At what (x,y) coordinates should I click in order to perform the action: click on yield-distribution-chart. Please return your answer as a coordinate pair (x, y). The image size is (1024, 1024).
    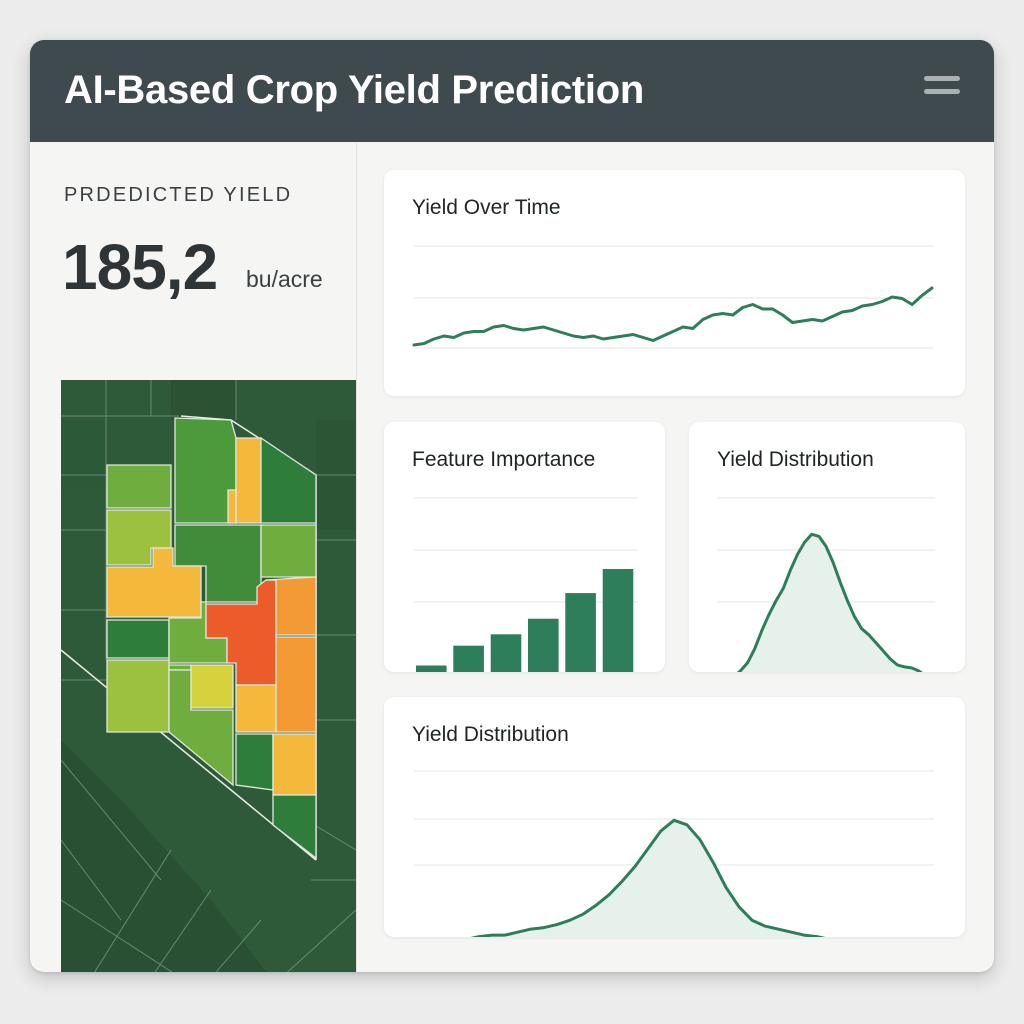
    Looking at the image, I should click on (827, 547).